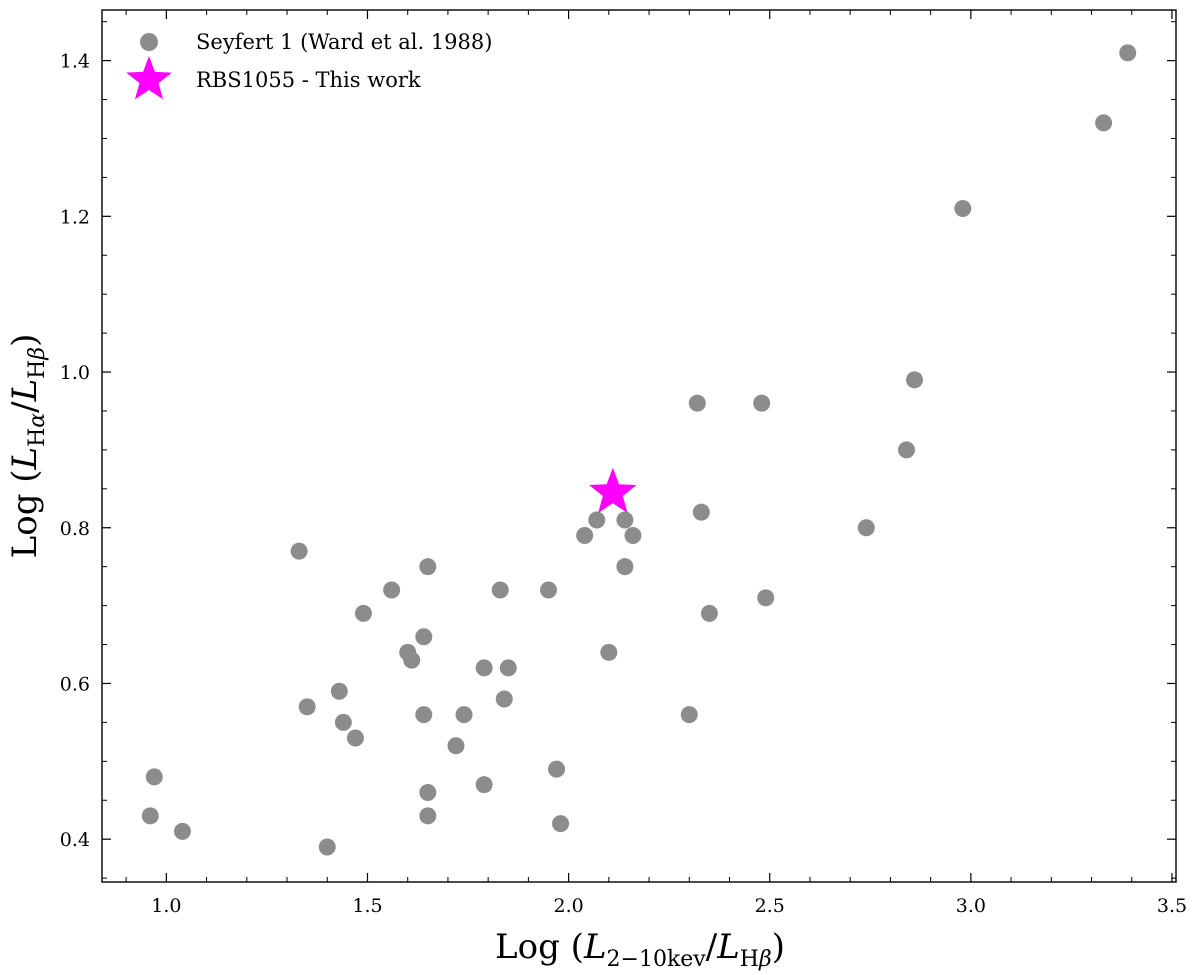  I want to click on x-axis-title: Log (L2−10kev/LHβ), so click(640, 949).